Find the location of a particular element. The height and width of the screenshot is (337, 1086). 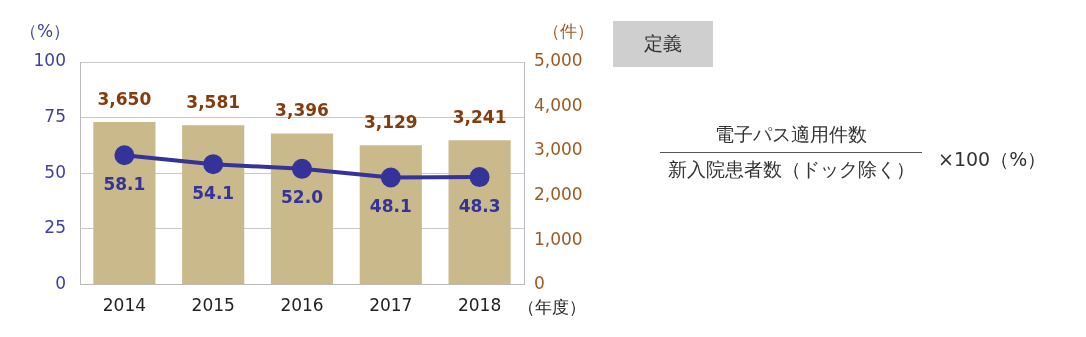

x-tick-label: 2017 is located at coordinates (391, 305).